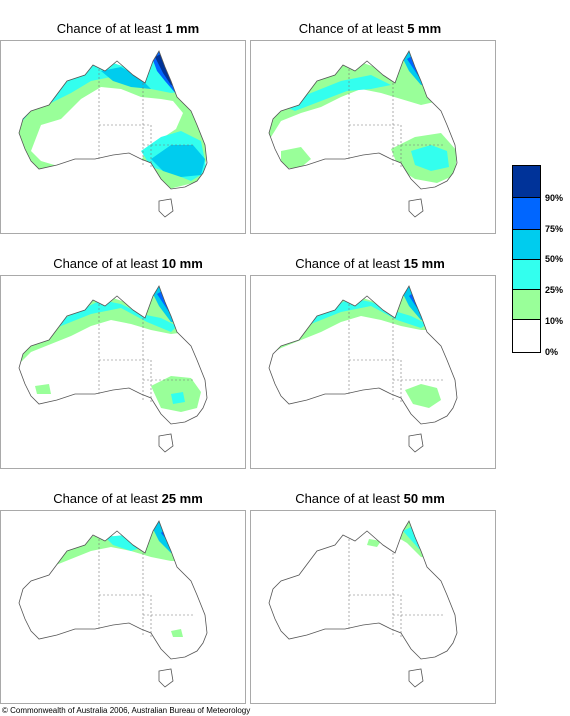 This screenshot has height=716, width=570. What do you see at coordinates (128, 263) in the screenshot?
I see `panel-title-10mm: Chance of at least 10 mm` at bounding box center [128, 263].